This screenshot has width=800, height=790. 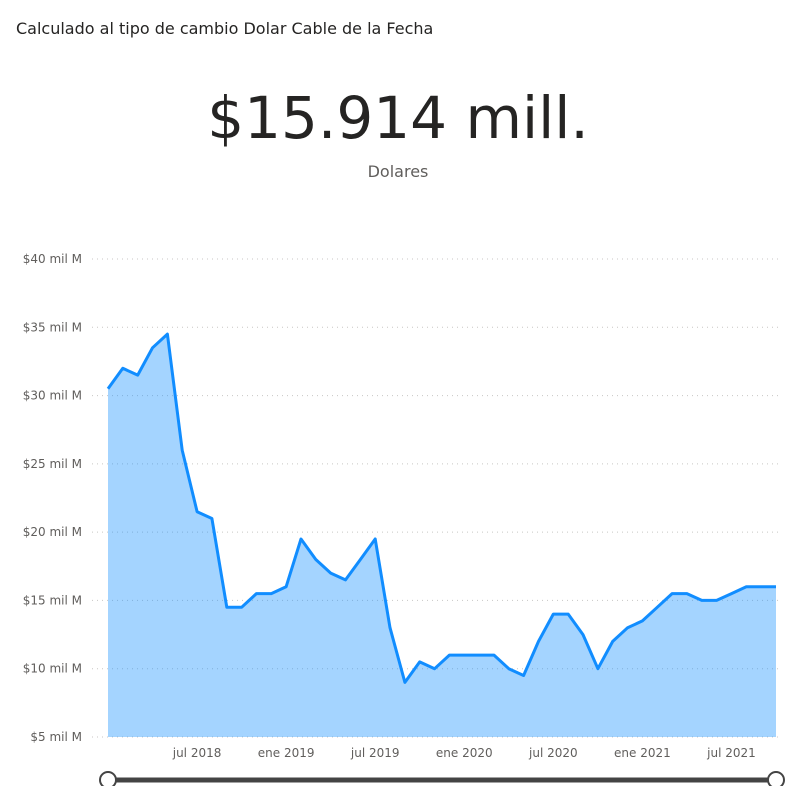 What do you see at coordinates (398, 118) in the screenshot?
I see `card-value: $15.914 mill.` at bounding box center [398, 118].